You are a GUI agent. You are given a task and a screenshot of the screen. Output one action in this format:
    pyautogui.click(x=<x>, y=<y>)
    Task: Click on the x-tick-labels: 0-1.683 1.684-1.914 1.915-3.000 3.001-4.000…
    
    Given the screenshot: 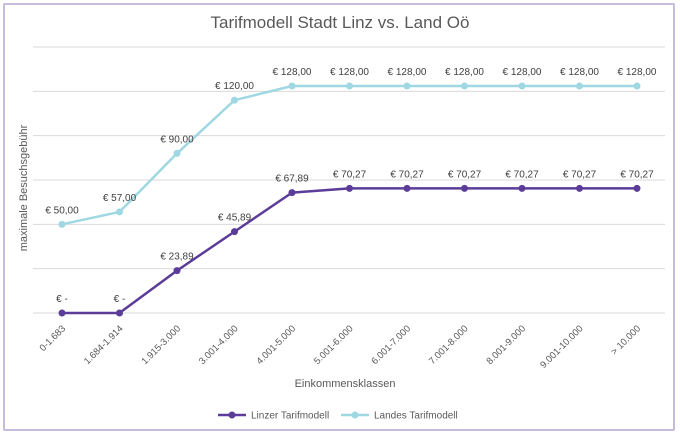 What is the action you would take?
    pyautogui.click(x=341, y=346)
    